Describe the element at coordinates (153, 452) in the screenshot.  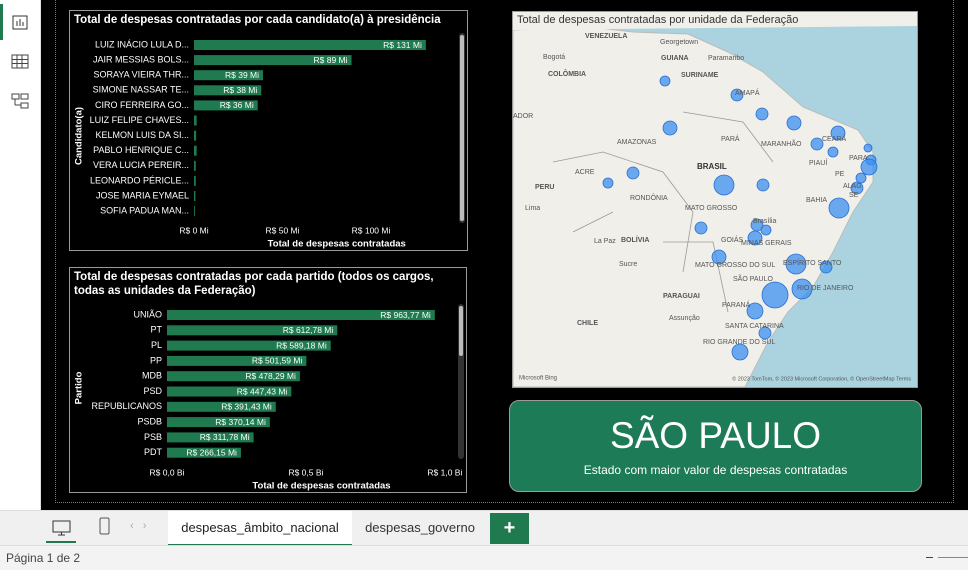
I see `y-tick-label: PDT` at that location.